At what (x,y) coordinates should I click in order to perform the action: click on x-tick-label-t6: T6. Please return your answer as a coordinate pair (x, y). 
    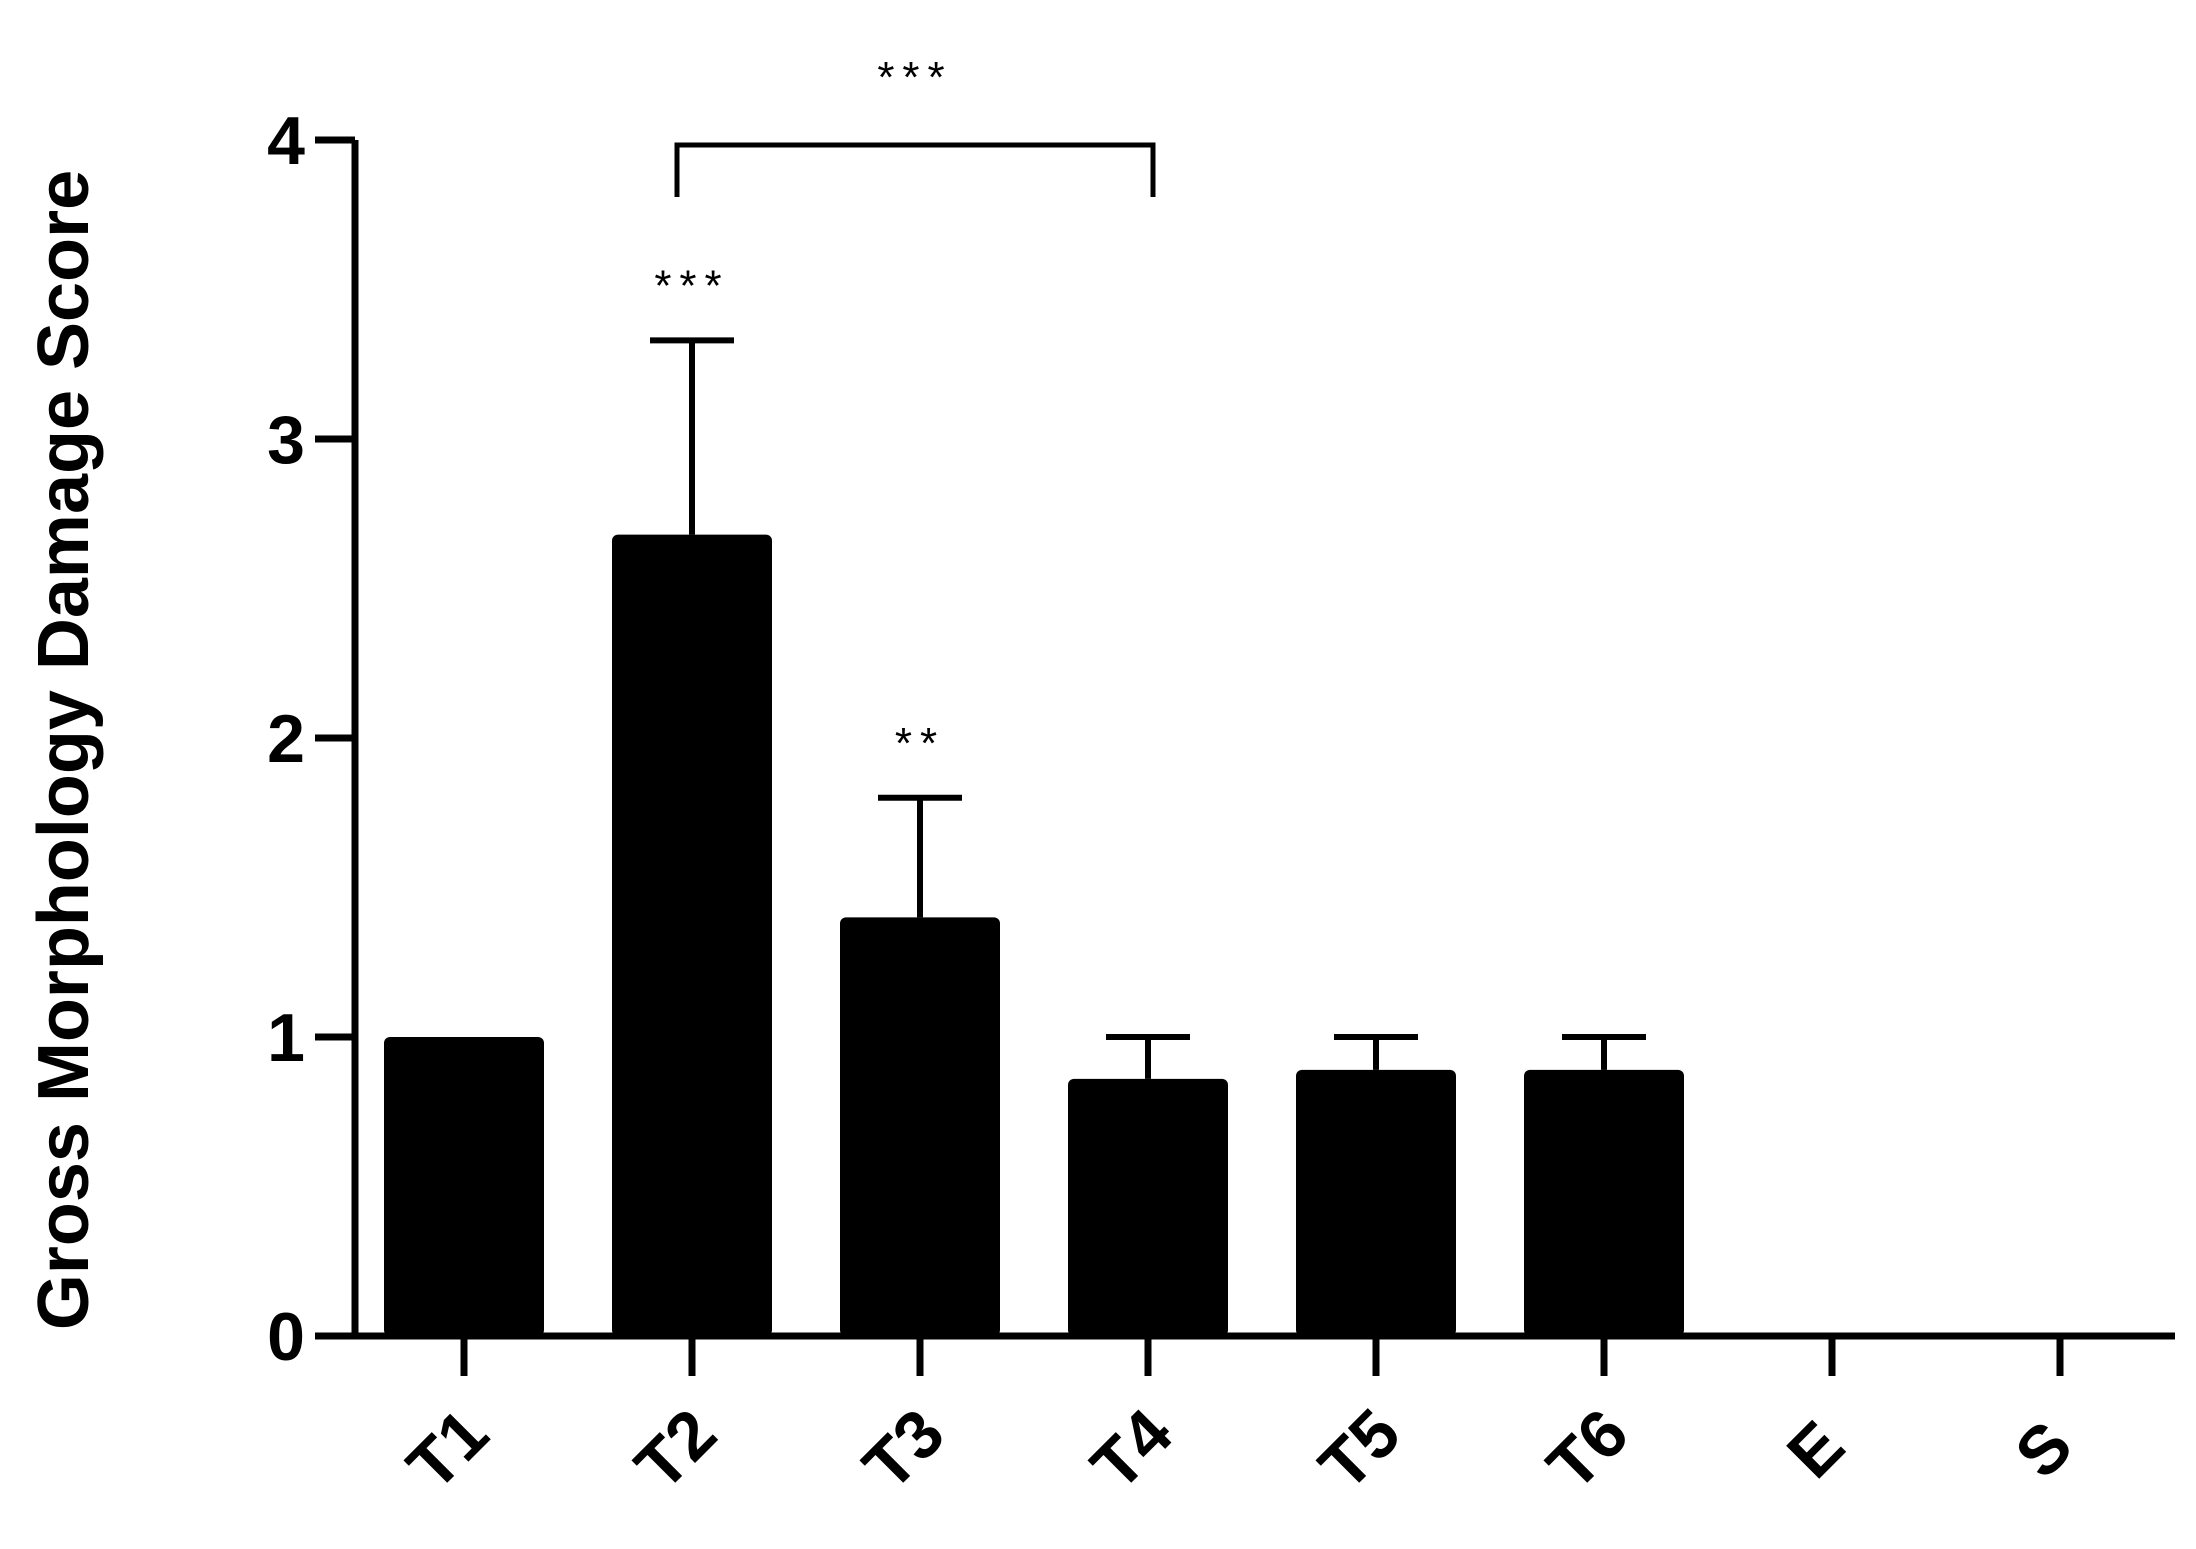
    Looking at the image, I should click on (1588, 1450).